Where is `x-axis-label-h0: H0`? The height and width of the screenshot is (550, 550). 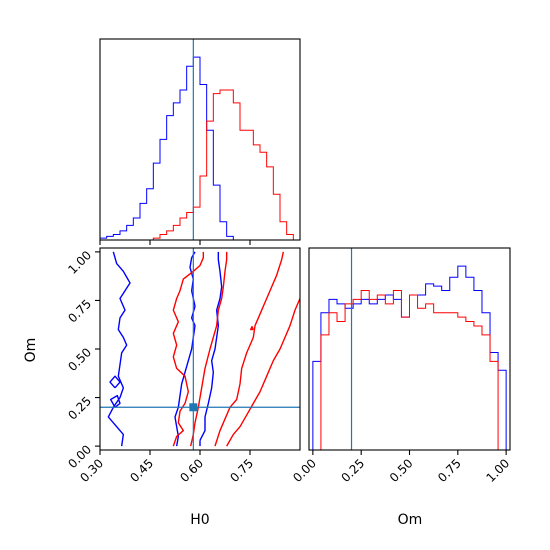 x-axis-label-h0: H0 is located at coordinates (199, 520).